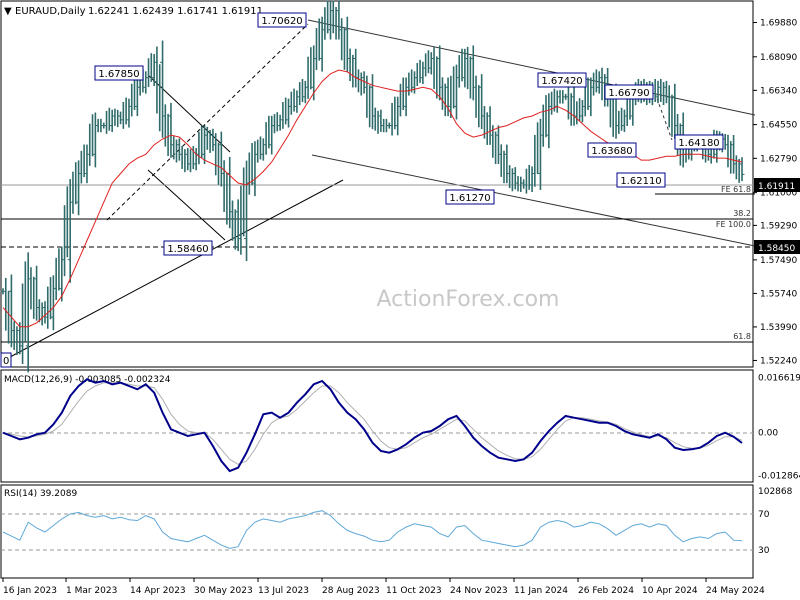 The height and width of the screenshot is (600, 800). Describe the element at coordinates (778, 194) in the screenshot. I see `price-tick-label: 1.61000` at that location.